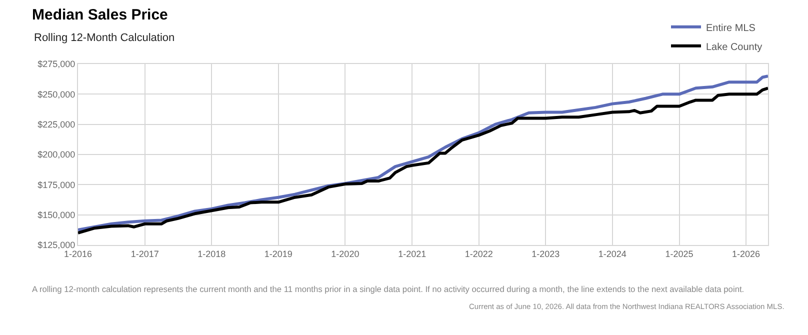  What do you see at coordinates (612, 253) in the screenshot?
I see `x-tick-label: 1-2024` at bounding box center [612, 253].